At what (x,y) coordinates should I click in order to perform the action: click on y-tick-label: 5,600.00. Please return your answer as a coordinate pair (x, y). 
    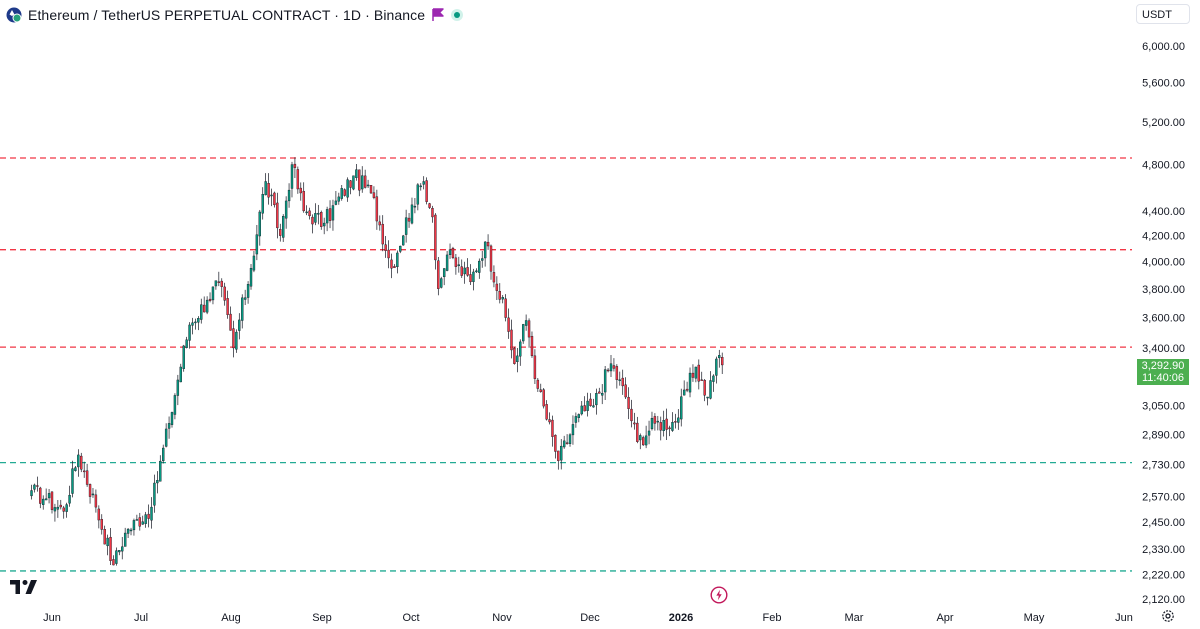
    Looking at the image, I should click on (1163, 84).